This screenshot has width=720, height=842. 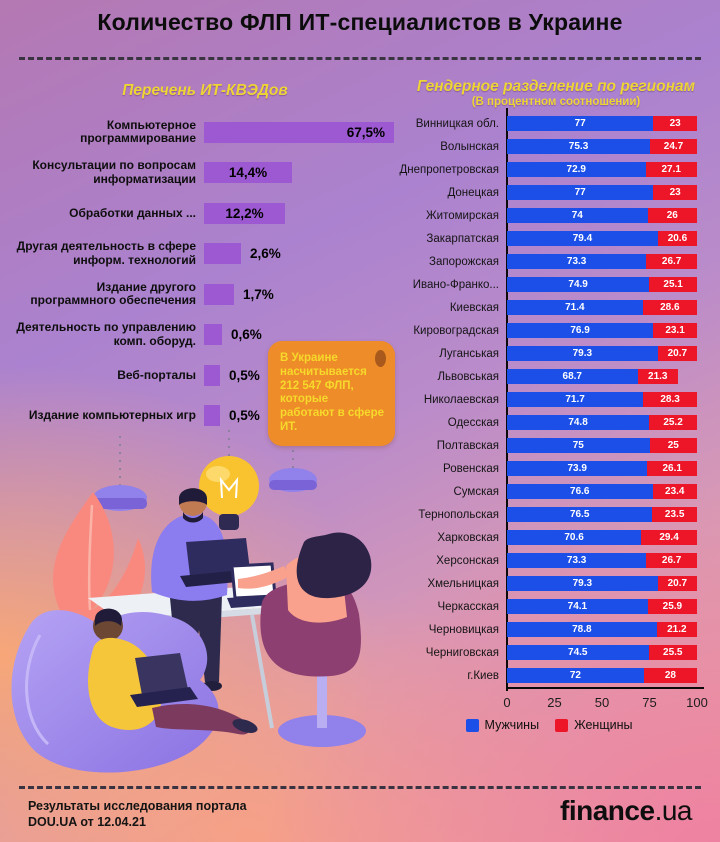 I want to click on region-name-label: Николаевская, so click(x=461, y=399).